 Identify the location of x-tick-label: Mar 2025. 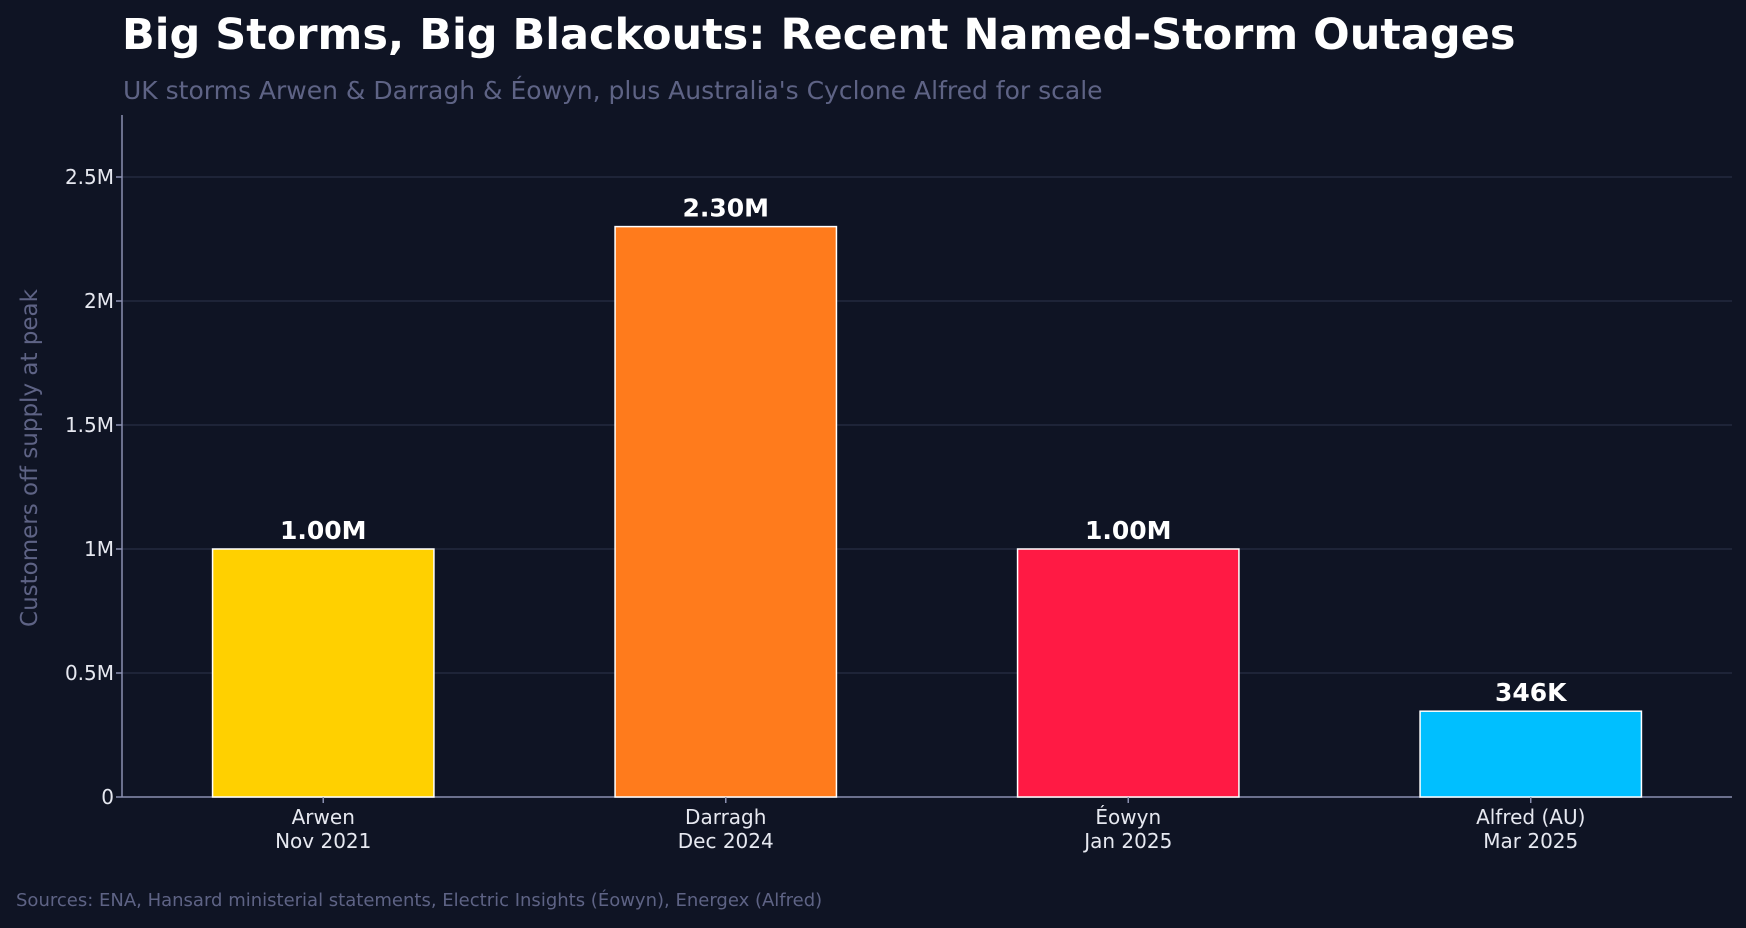
(1530, 841).